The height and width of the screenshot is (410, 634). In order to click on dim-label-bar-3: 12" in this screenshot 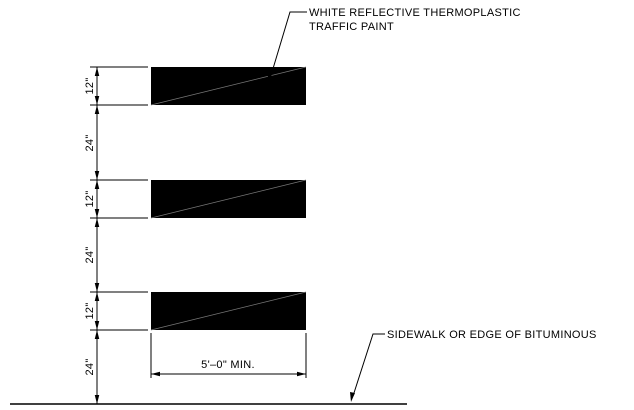, I will do `click(90, 310)`.